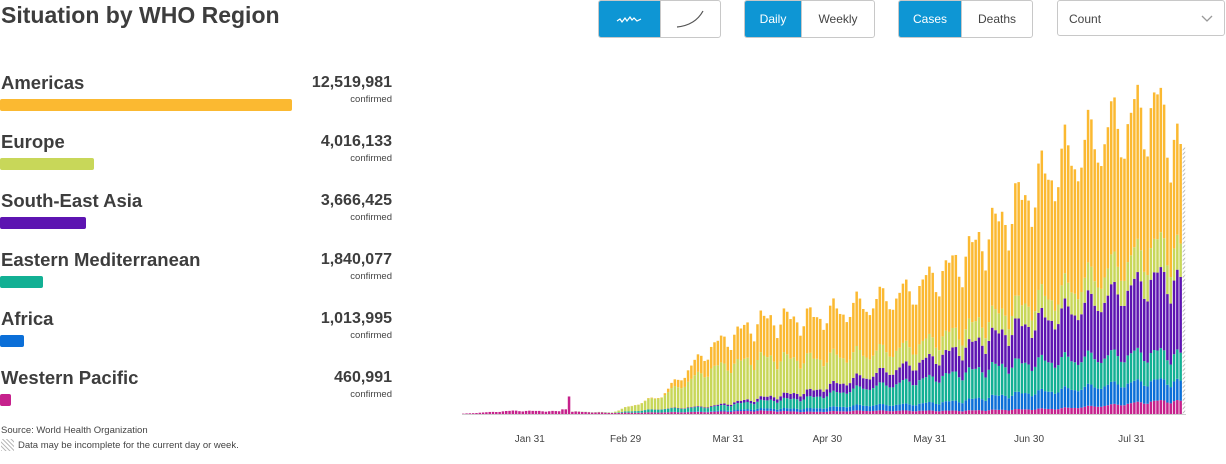 This screenshot has width=1226, height=464. What do you see at coordinates (200, 278) in the screenshot?
I see `region-row: Eastern Mediterranean 1,840,077 confirmed` at bounding box center [200, 278].